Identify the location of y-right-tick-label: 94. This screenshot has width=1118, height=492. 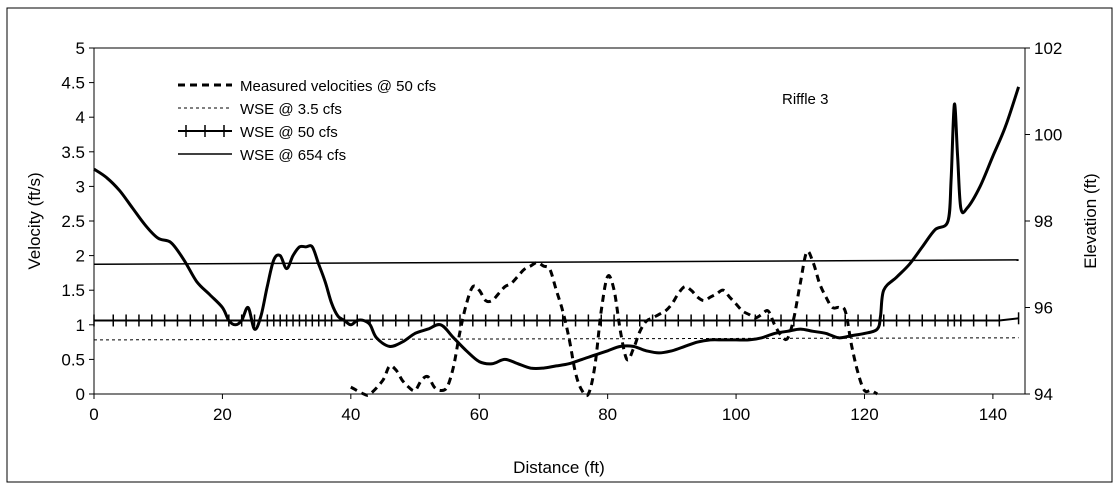
(1043, 394).